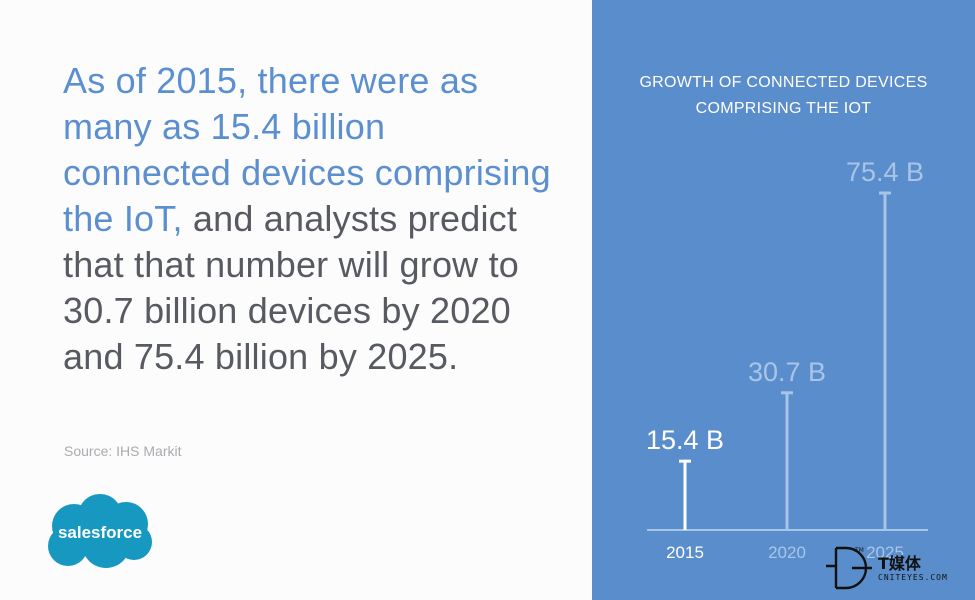  What do you see at coordinates (885, 172) in the screenshot?
I see `data-label-2025: 75.4 B` at bounding box center [885, 172].